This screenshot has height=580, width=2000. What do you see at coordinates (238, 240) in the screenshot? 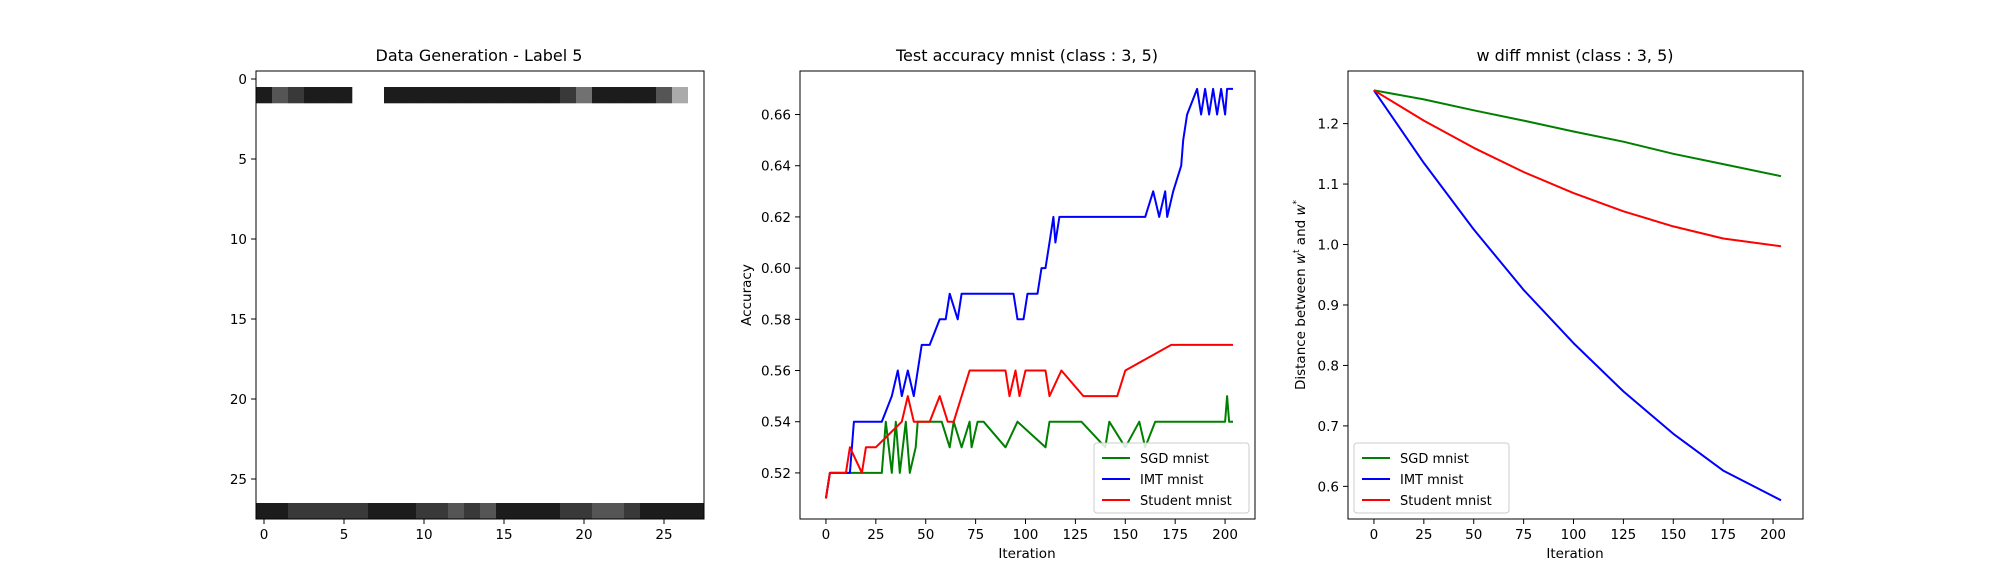
I see `heatmap-ytick-label: 10` at bounding box center [238, 240].